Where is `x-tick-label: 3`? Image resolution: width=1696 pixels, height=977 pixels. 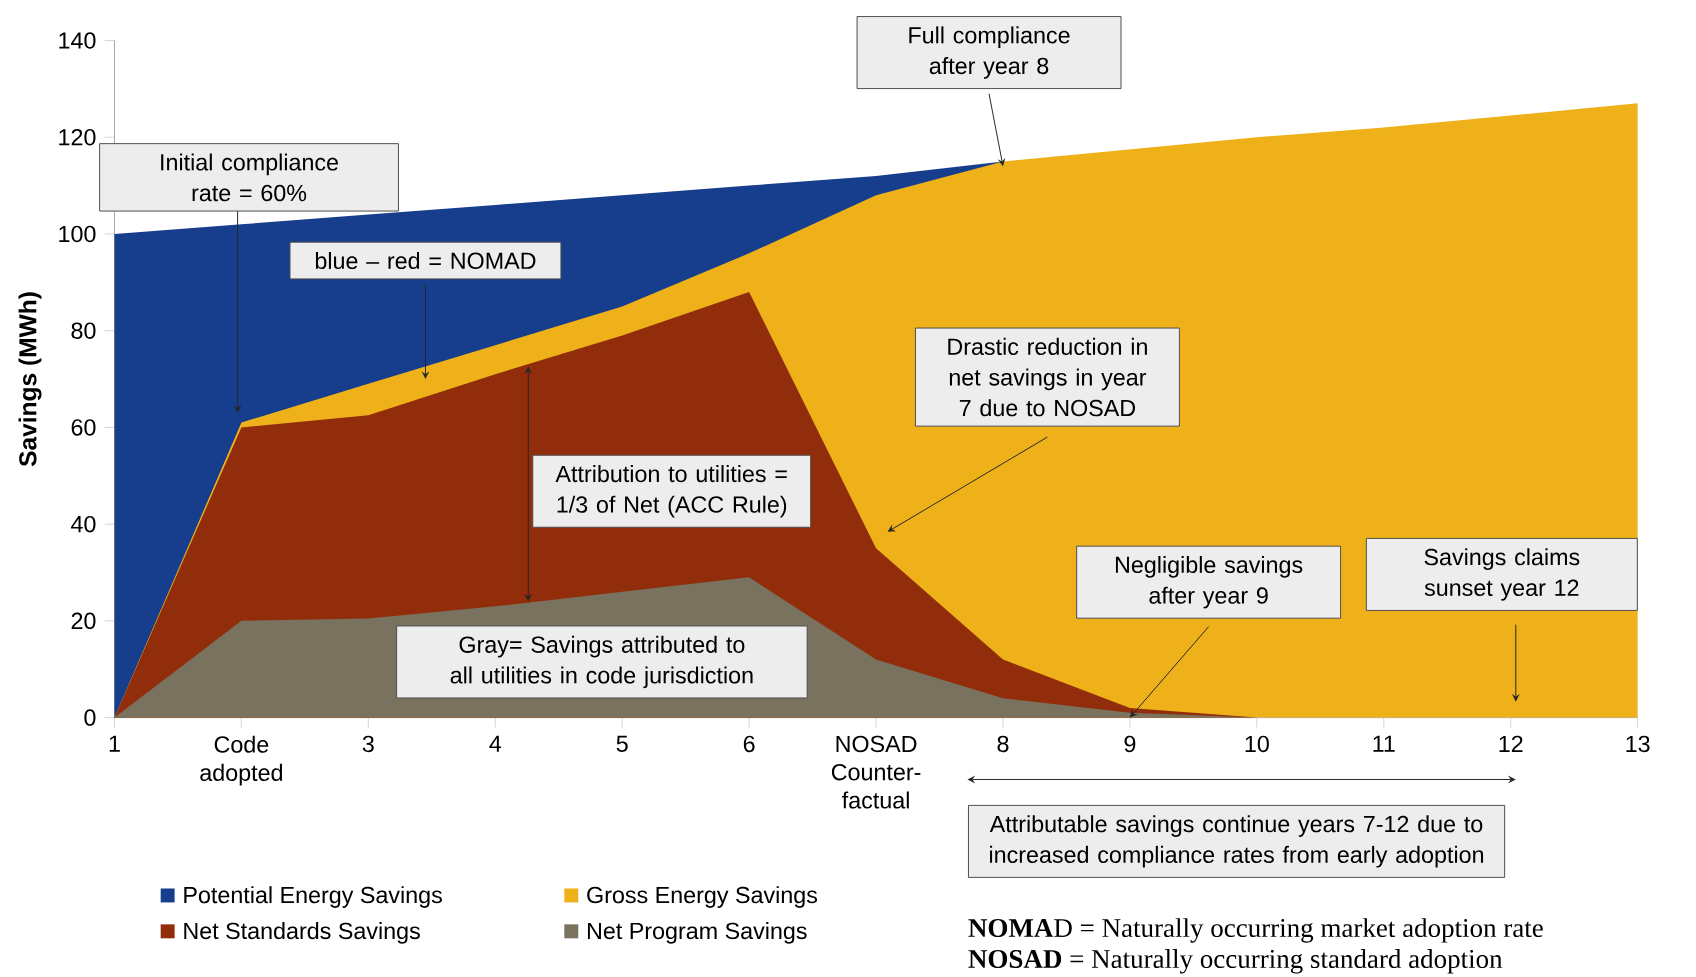 x-tick-label: 3 is located at coordinates (368, 744).